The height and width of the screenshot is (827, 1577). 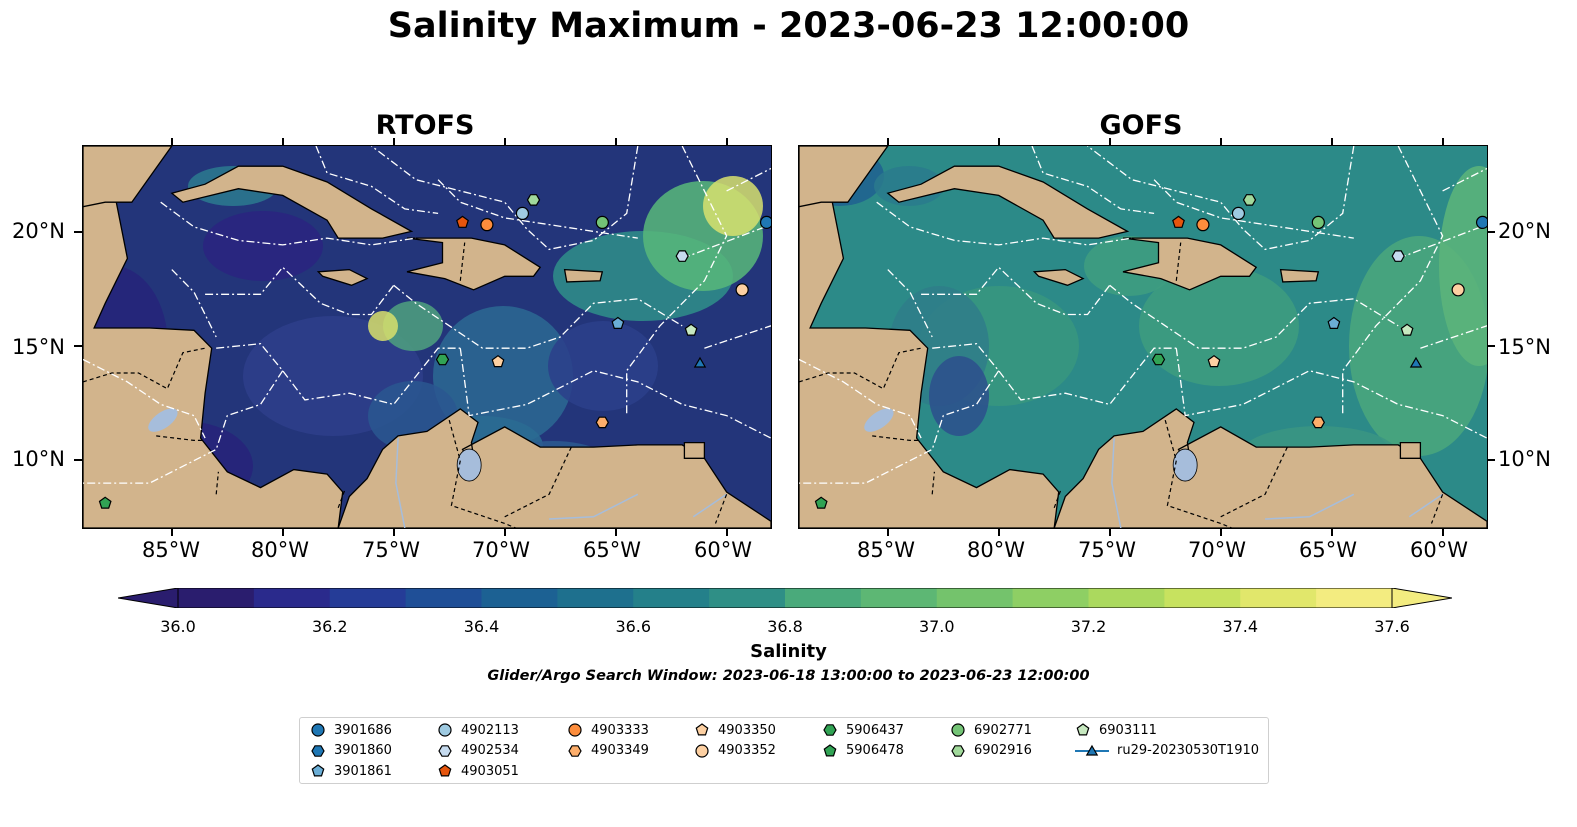 What do you see at coordinates (1167, 751) in the screenshot?
I see `legend-entry: ru29-20230530T1910` at bounding box center [1167, 751].